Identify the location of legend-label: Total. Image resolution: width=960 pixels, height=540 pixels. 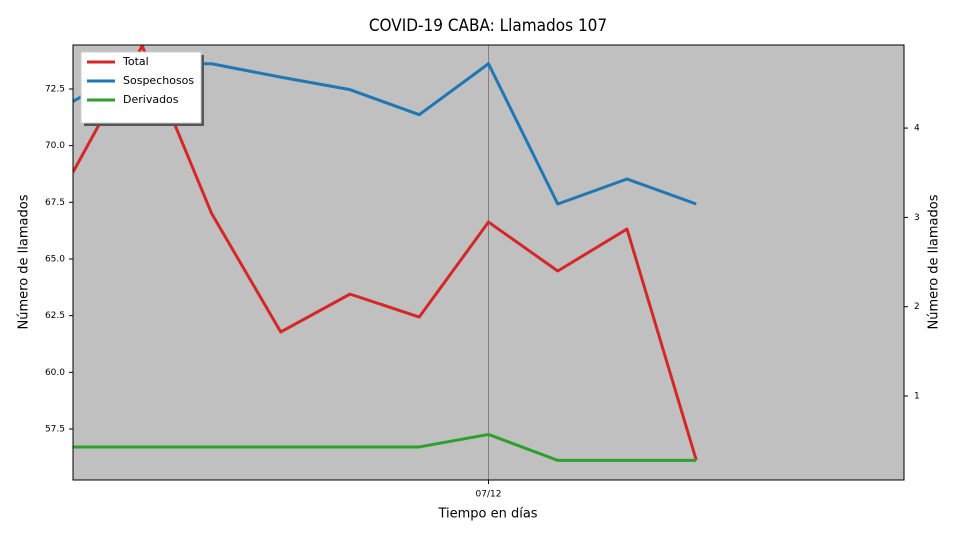
(135, 61).